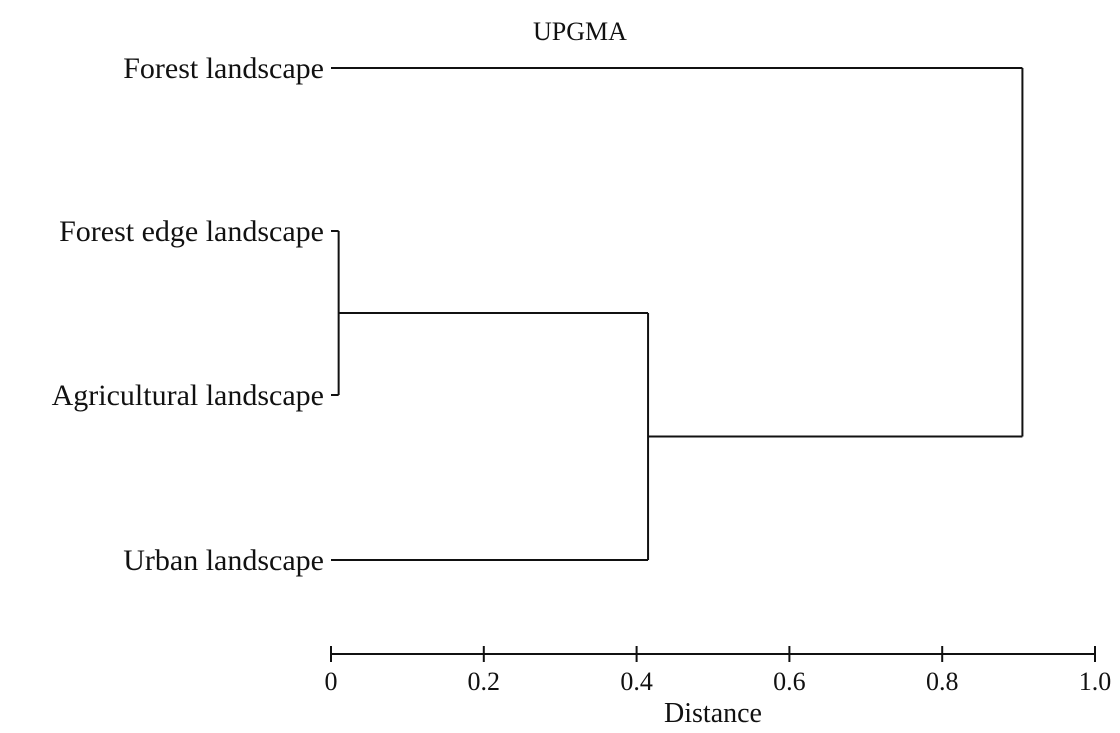  Describe the element at coordinates (942, 681) in the screenshot. I see `tick-label: 0.8` at that location.